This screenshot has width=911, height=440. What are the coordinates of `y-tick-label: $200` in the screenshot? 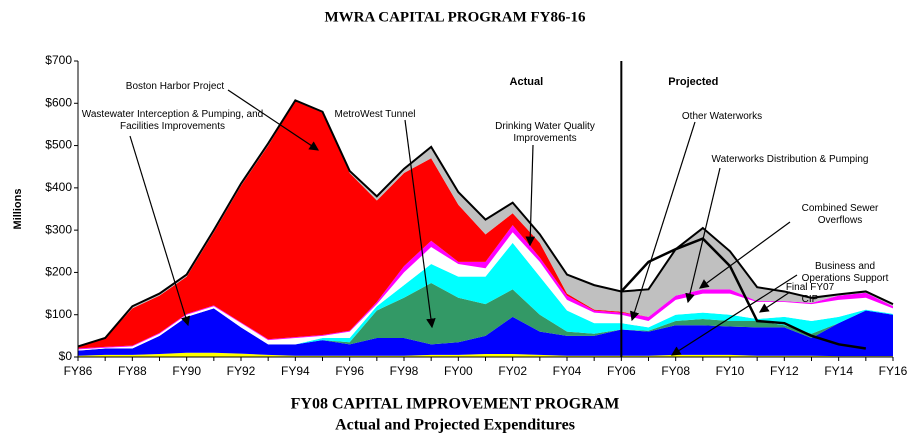 It's located at (58, 272).